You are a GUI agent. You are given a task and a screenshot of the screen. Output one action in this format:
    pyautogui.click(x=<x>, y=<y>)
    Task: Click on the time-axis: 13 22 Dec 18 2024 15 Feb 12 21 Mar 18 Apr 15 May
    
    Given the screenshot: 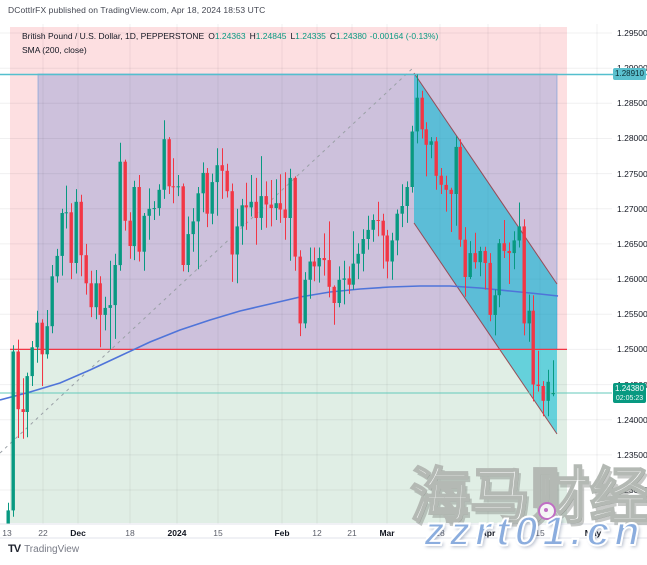 What is the action you would take?
    pyautogui.click(x=323, y=531)
    